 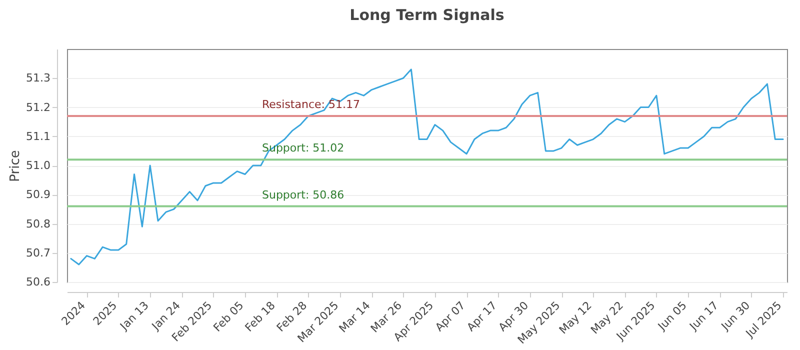 What do you see at coordinates (427, 15) in the screenshot?
I see `chart-title: Long Term Signals` at bounding box center [427, 15].